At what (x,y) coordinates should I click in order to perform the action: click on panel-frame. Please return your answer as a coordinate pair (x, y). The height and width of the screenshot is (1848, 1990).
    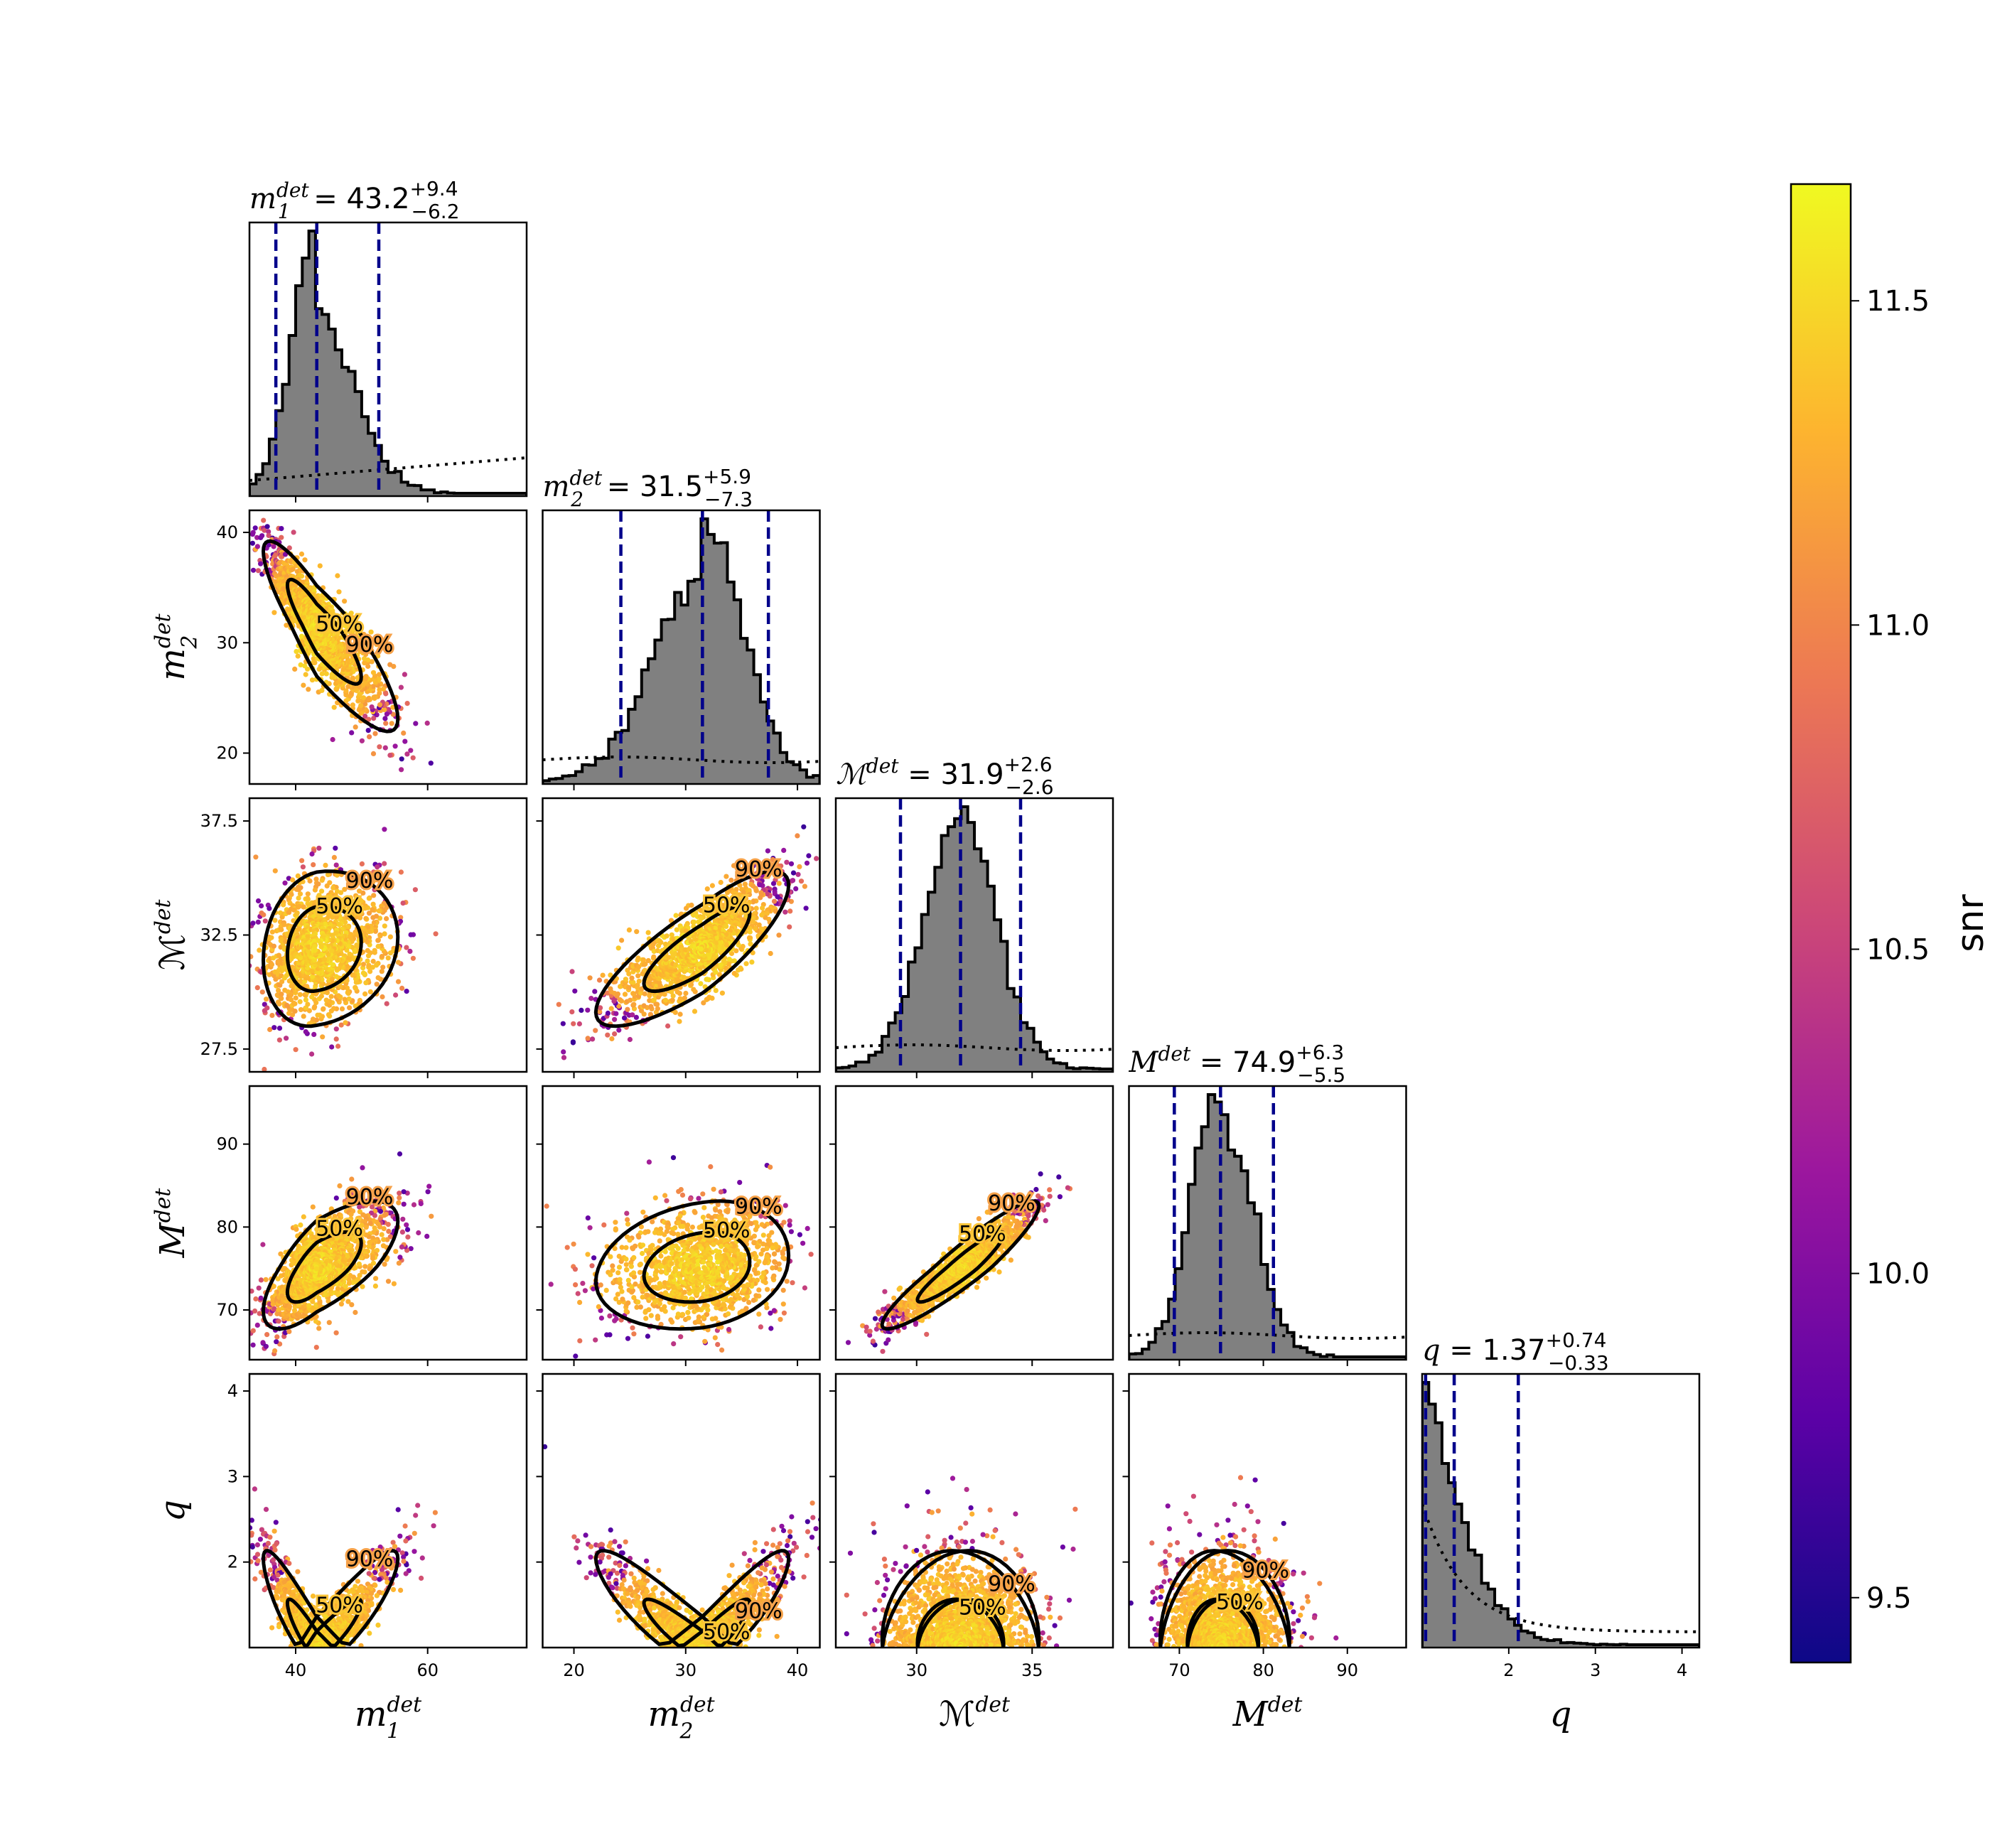
    Looking at the image, I should click on (388, 935).